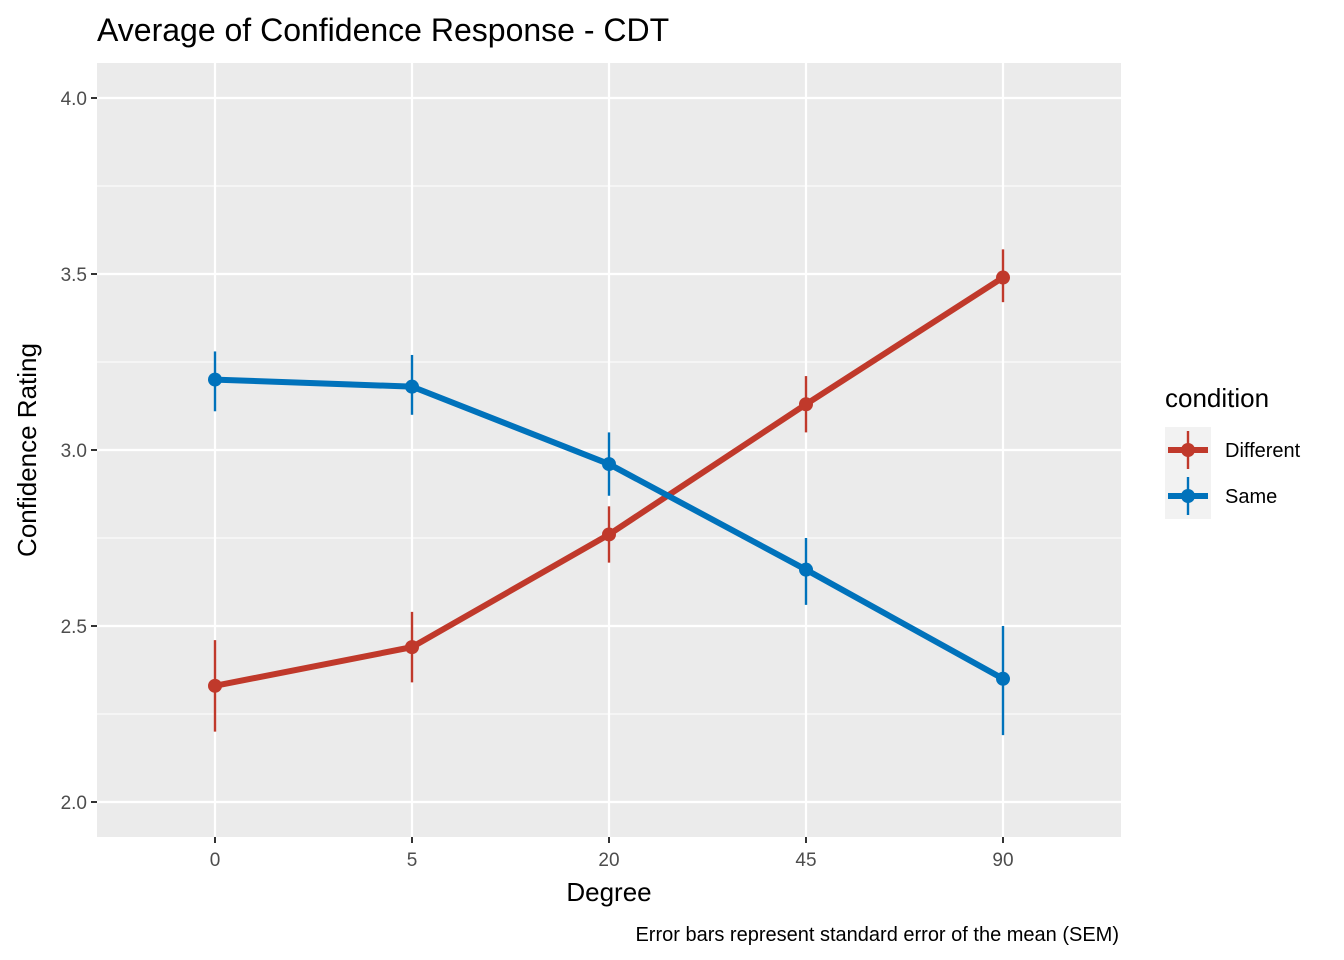  Describe the element at coordinates (1233, 473) in the screenshot. I see `legend-items: Different Same` at that location.